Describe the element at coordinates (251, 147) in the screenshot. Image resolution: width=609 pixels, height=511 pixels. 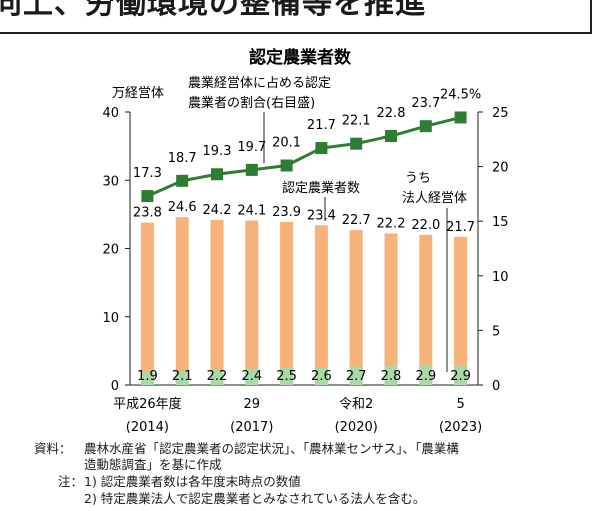
I see `ratio-data-label: 19.7` at that location.